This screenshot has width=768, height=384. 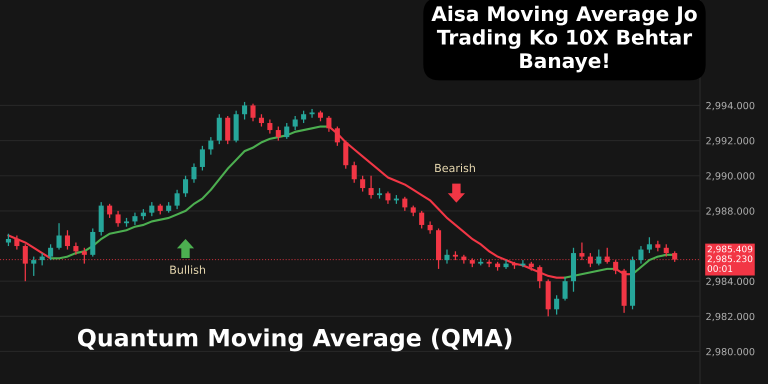 I want to click on y-tick-label: 2,982.000, so click(x=730, y=317).